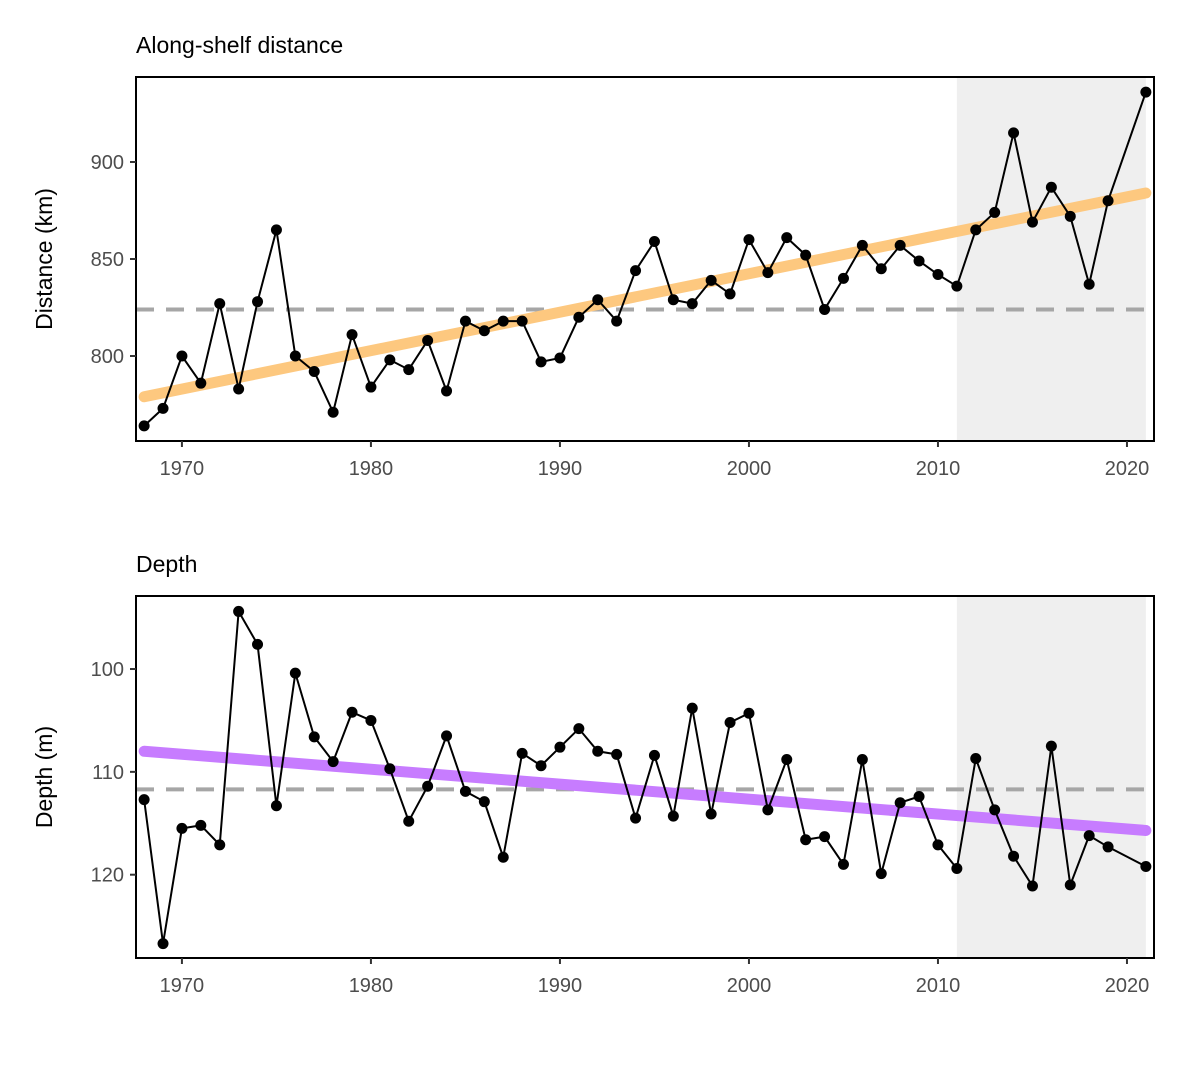  What do you see at coordinates (44, 777) in the screenshot?
I see `y-axis-label: Depth (m)` at bounding box center [44, 777].